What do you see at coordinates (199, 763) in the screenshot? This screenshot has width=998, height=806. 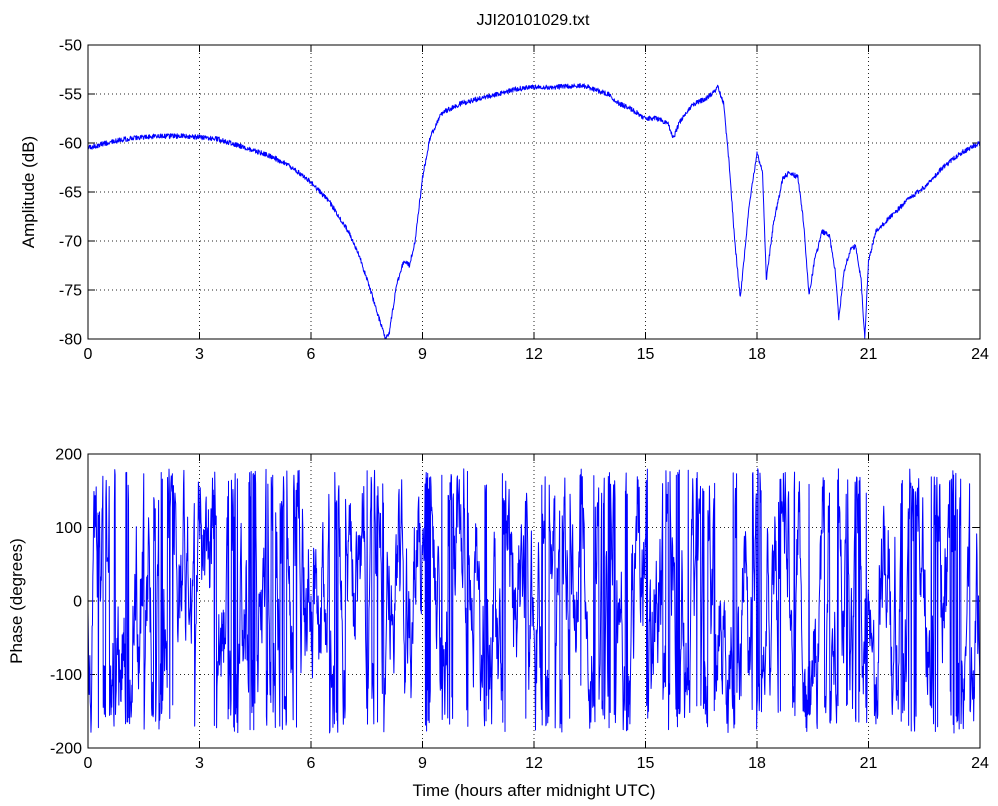 I see `phase-x-tick-label: 3` at bounding box center [199, 763].